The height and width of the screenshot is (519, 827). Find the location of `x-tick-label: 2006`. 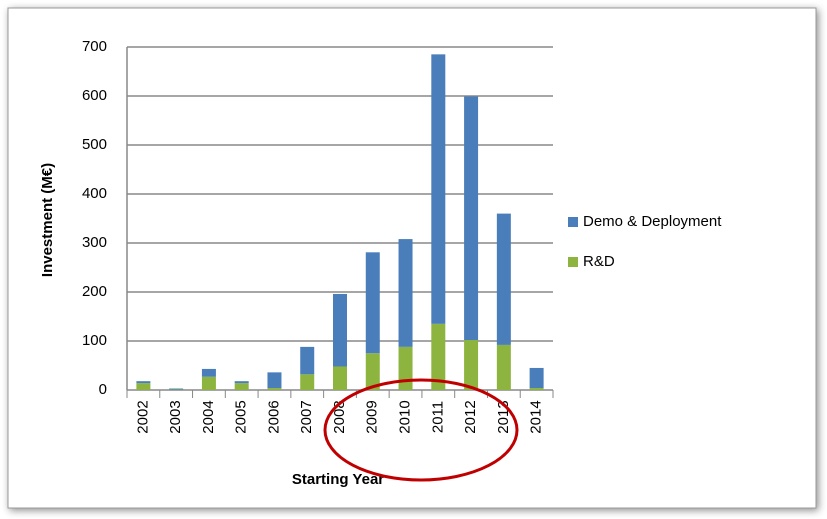

x-tick-label: 2006 is located at coordinates (273, 416).